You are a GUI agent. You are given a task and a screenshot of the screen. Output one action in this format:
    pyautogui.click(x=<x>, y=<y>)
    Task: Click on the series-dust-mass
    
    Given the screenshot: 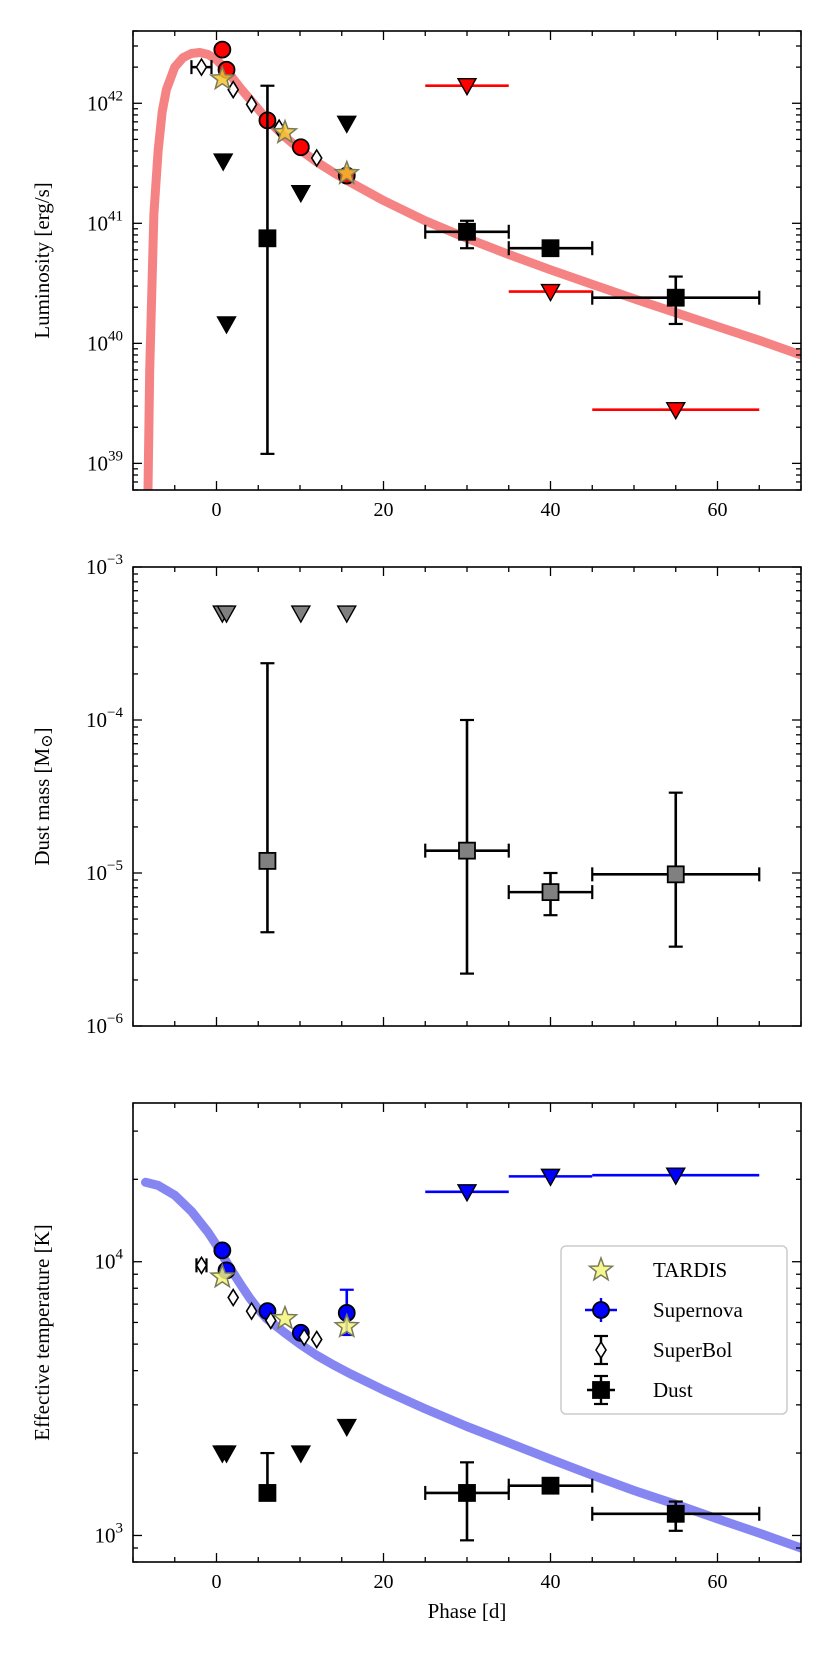 What is the action you would take?
    pyautogui.click(x=509, y=818)
    